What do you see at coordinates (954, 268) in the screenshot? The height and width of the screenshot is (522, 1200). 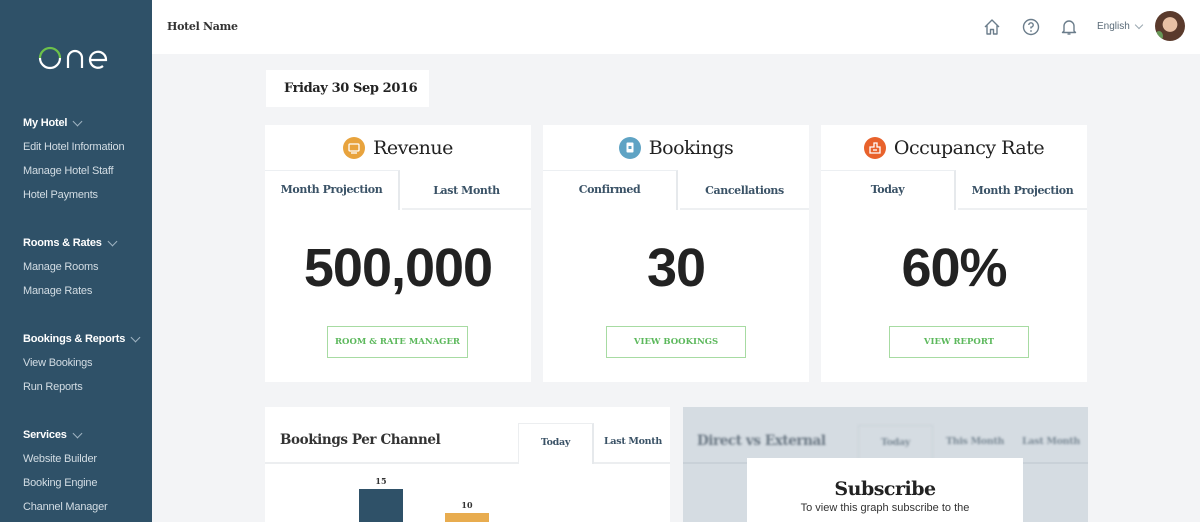 I see `occupancy-value: 60%` at bounding box center [954, 268].